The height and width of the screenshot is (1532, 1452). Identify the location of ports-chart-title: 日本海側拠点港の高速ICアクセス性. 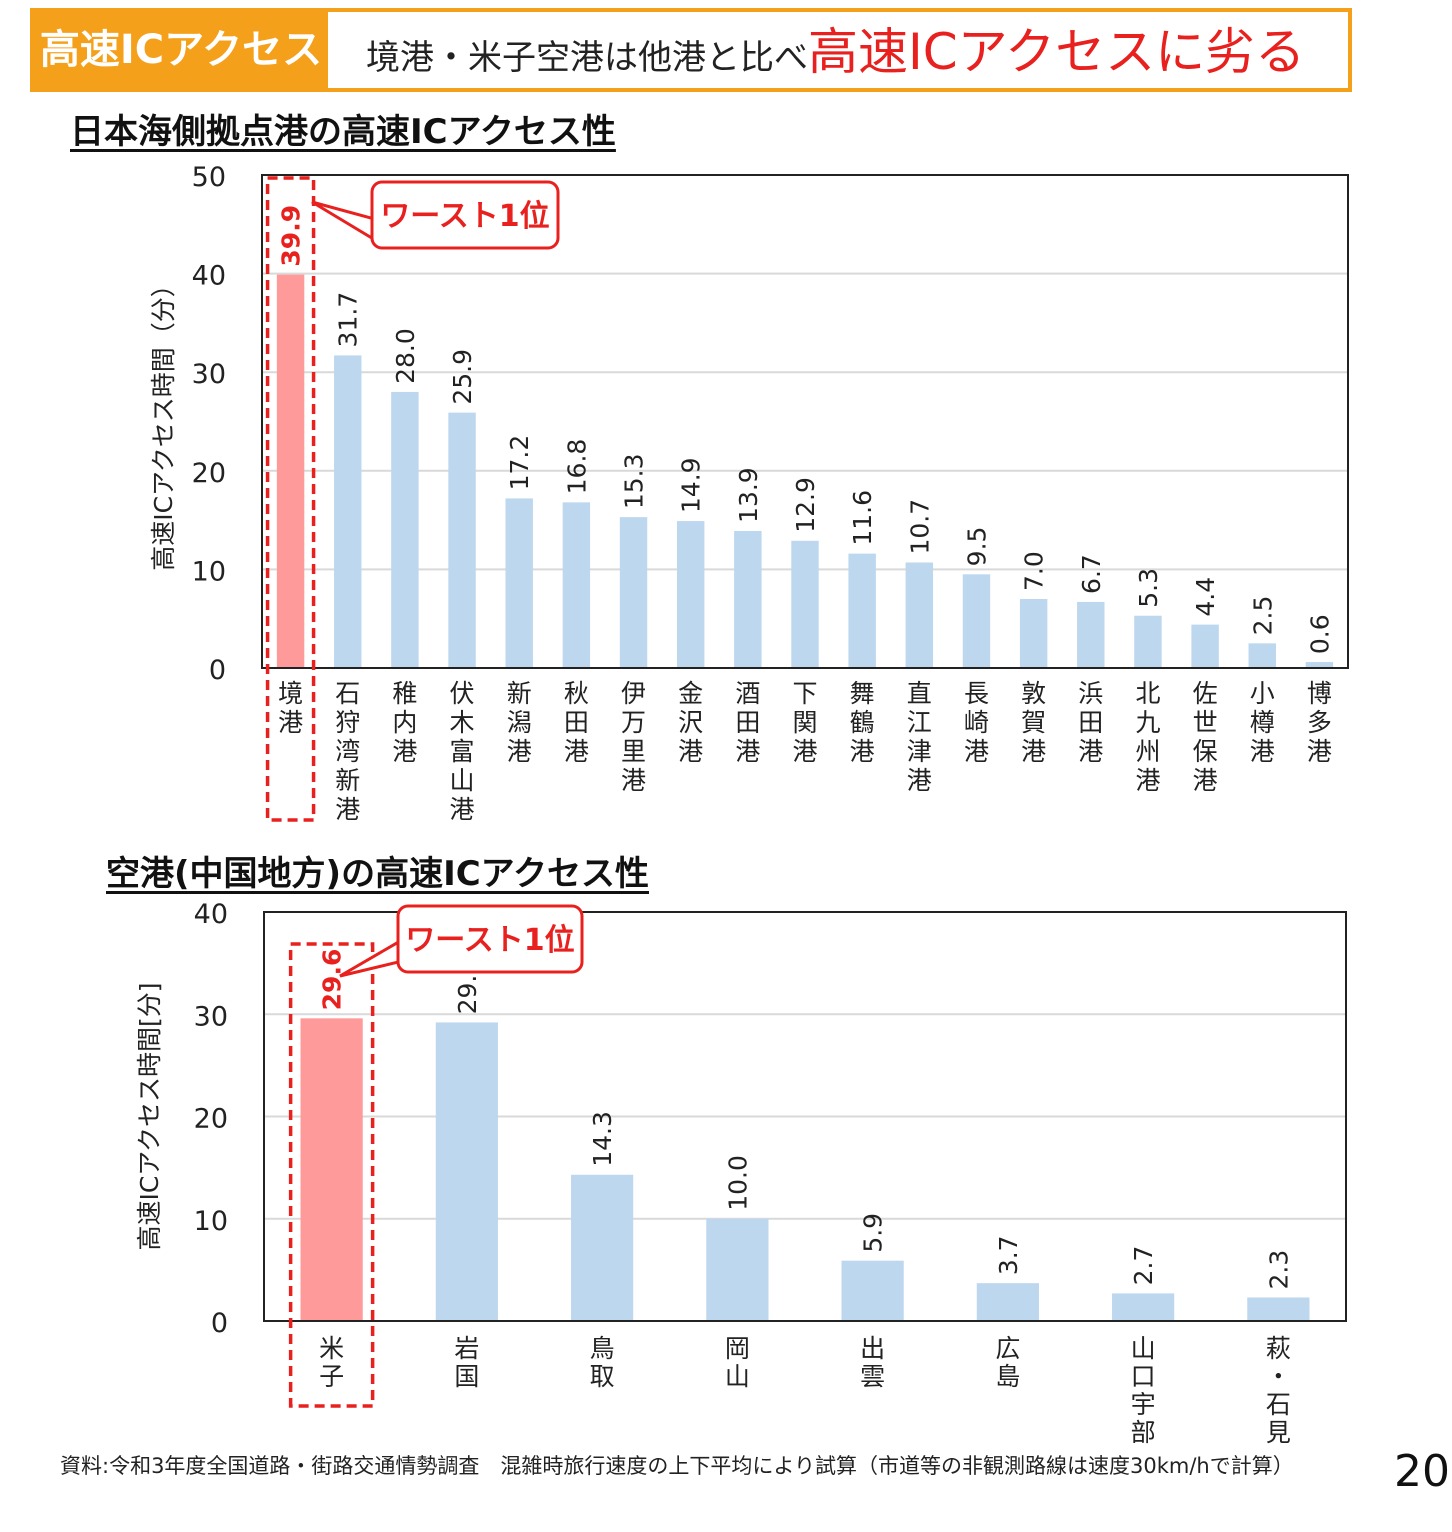
(343, 132).